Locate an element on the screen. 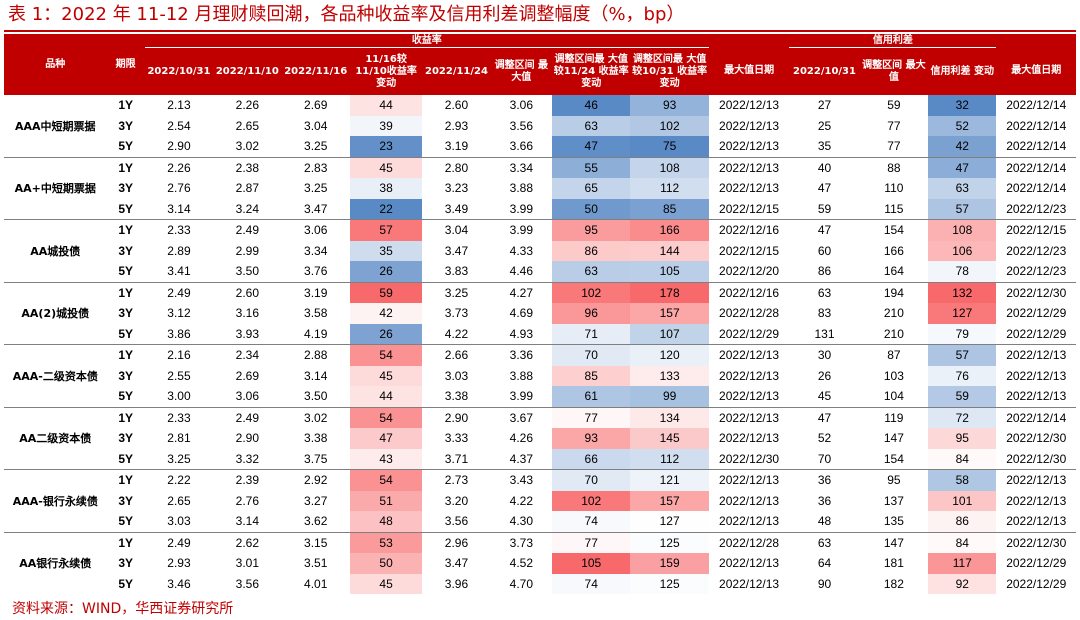  value-cell: 103 is located at coordinates (893, 375).